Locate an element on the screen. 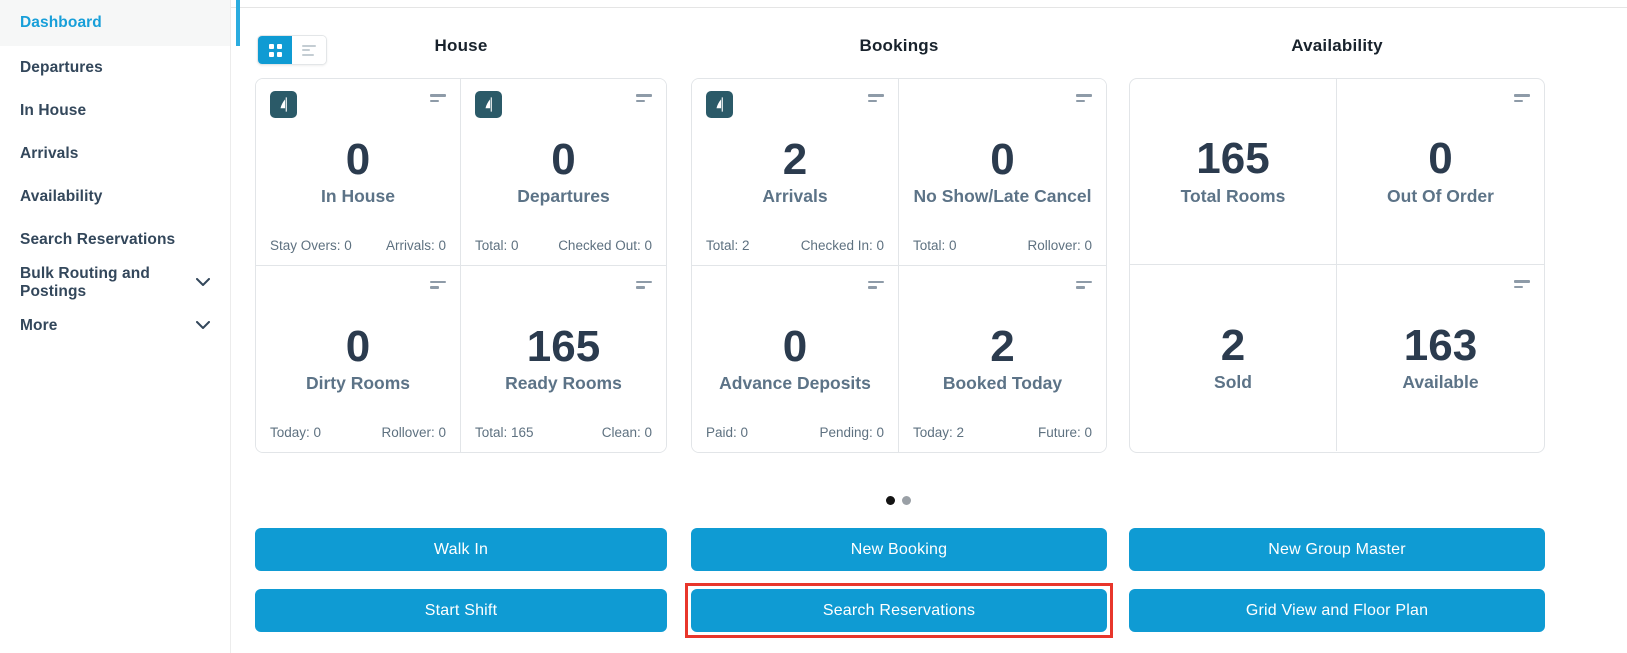  availability-row-sold: 2 Sold 163 Available is located at coordinates (1337, 358).